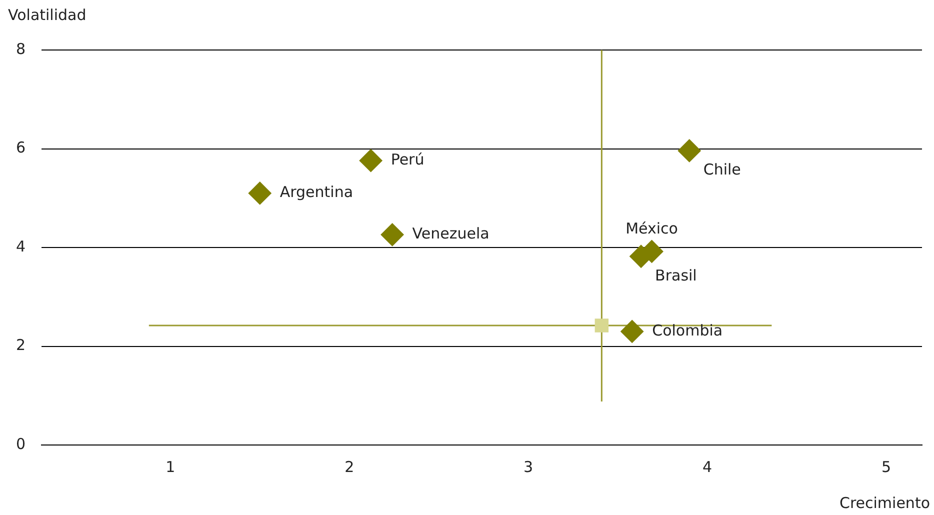 This screenshot has height=515, width=934. Describe the element at coordinates (349, 467) in the screenshot. I see `x-tick-label: 2` at that location.